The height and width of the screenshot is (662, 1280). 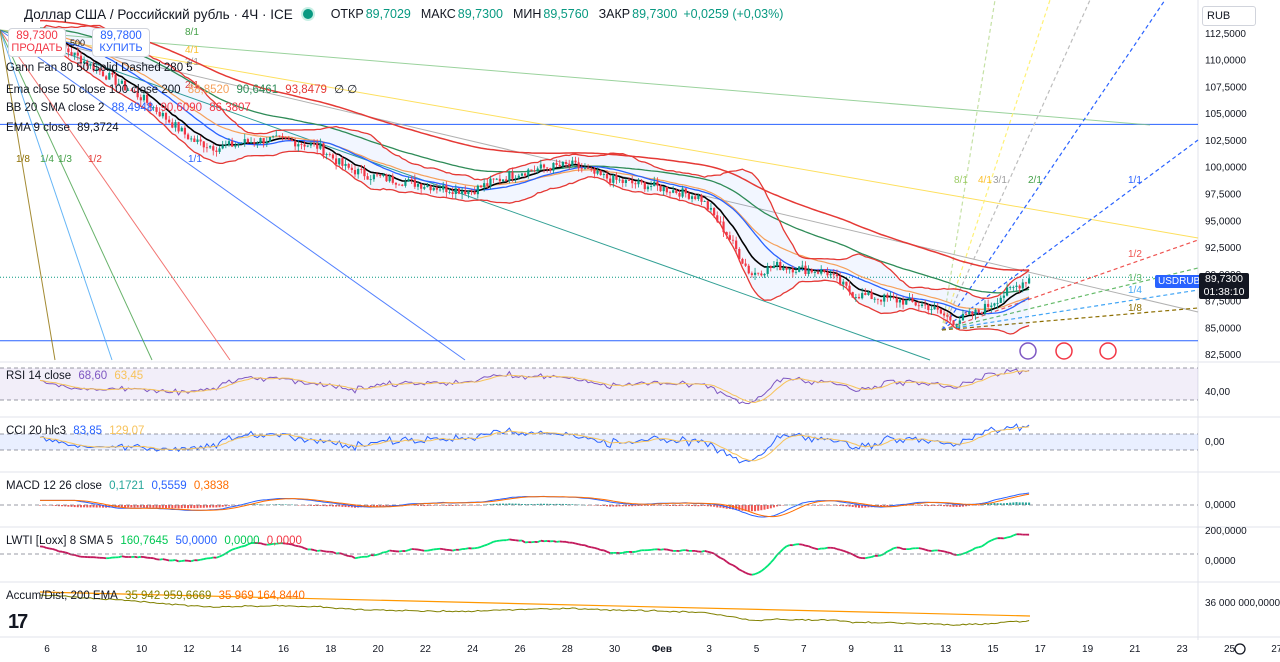 What do you see at coordinates (438, 14) in the screenshot?
I see `high-label: МАКС` at bounding box center [438, 14].